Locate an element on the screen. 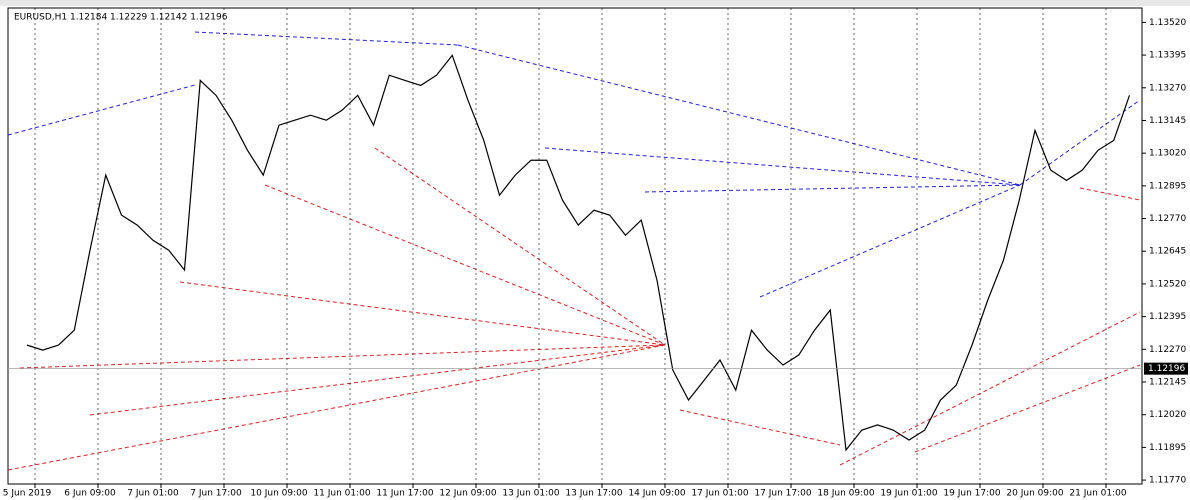  y-tick-label: 1.12395 is located at coordinates (1167, 317).